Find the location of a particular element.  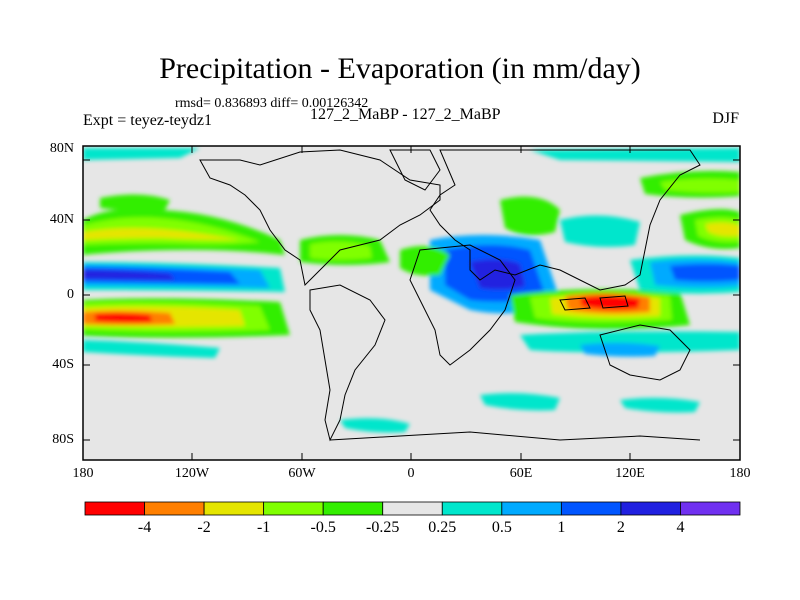

x-tick-180w: 180 is located at coordinates (83, 473).